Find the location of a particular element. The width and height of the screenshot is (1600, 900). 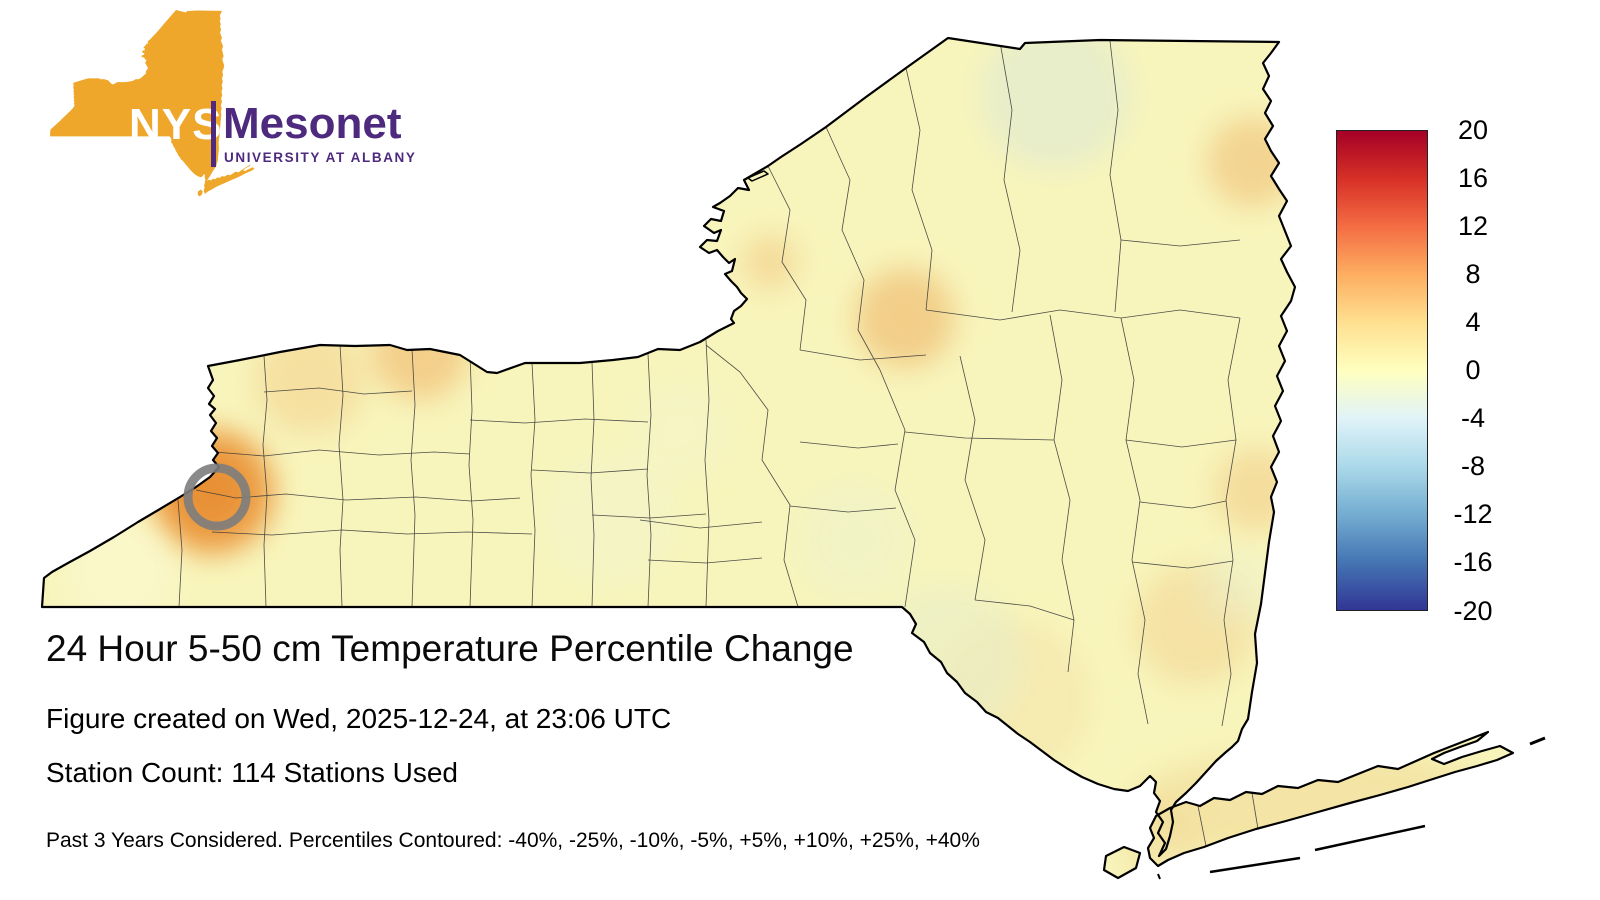

colorbar-label: -4 is located at coordinates (1472, 418).